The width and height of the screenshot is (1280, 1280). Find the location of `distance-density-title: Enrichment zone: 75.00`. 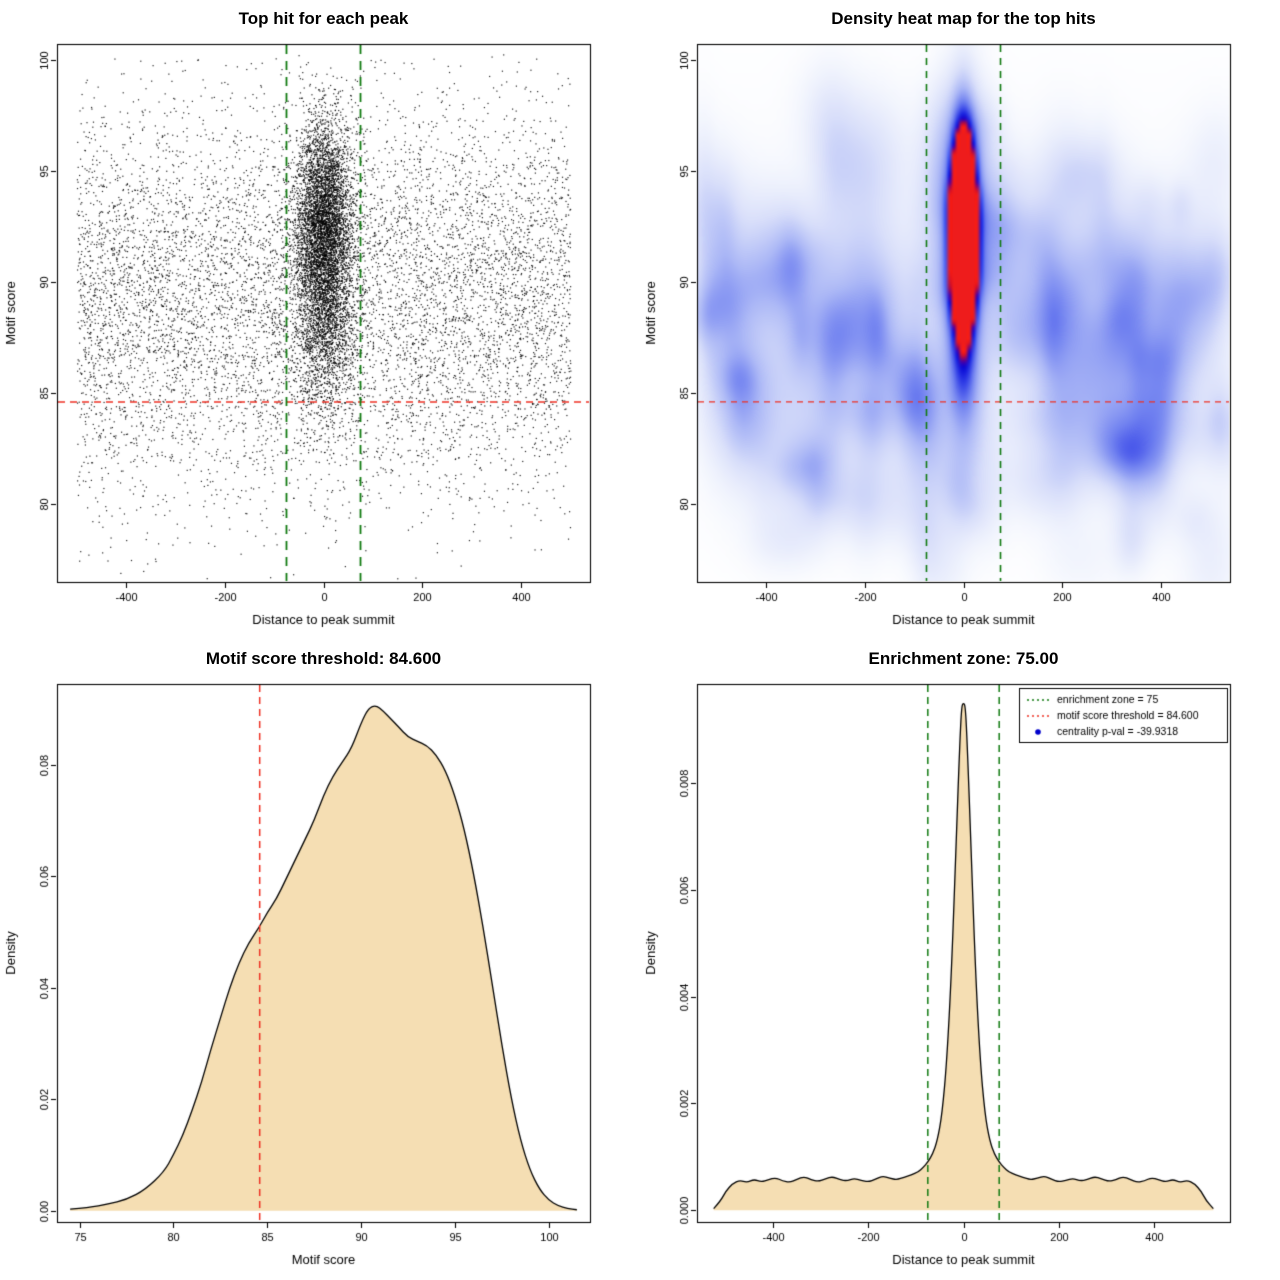

distance-density-title: Enrichment zone: 75.00 is located at coordinates (963, 658).